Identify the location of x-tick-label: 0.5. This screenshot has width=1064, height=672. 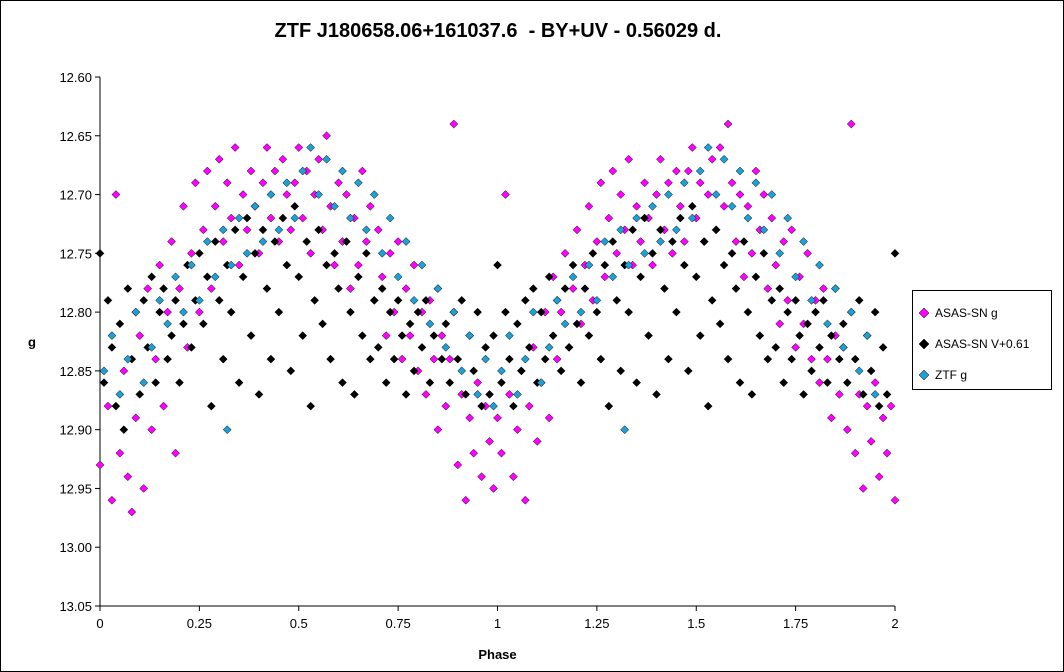
(299, 623).